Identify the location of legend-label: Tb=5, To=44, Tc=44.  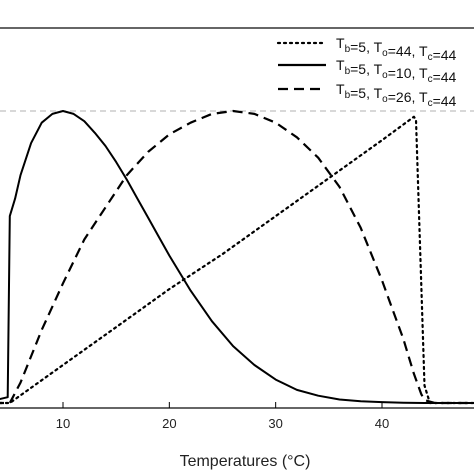
(396, 49).